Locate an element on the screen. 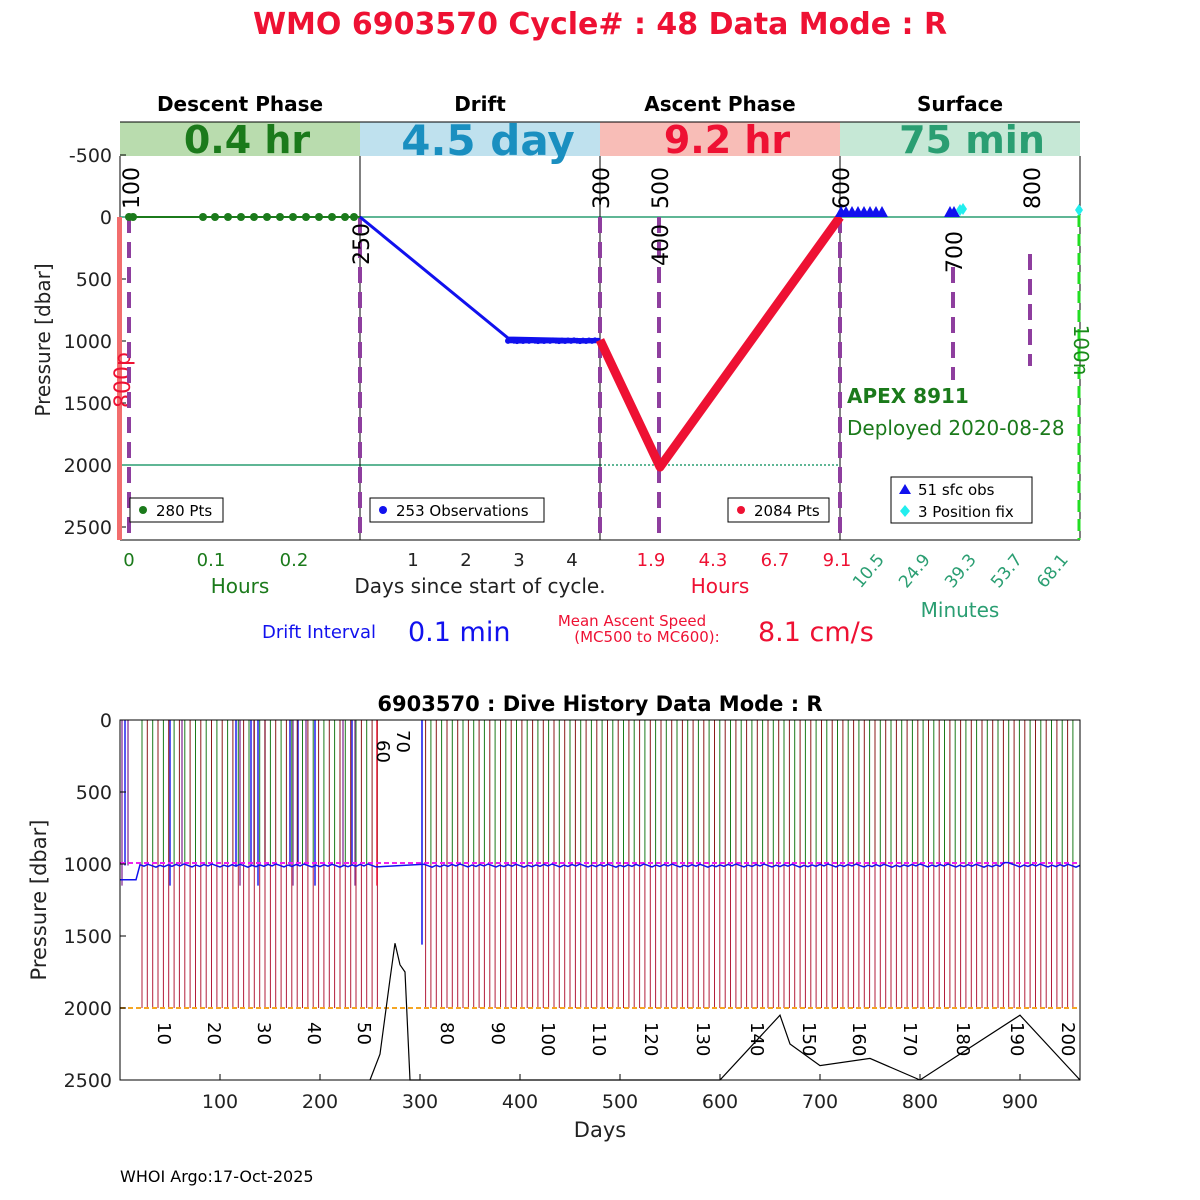  history-x-ticks: 100 200 300 400 500 600 700 800 900 is located at coordinates (620, 1093).